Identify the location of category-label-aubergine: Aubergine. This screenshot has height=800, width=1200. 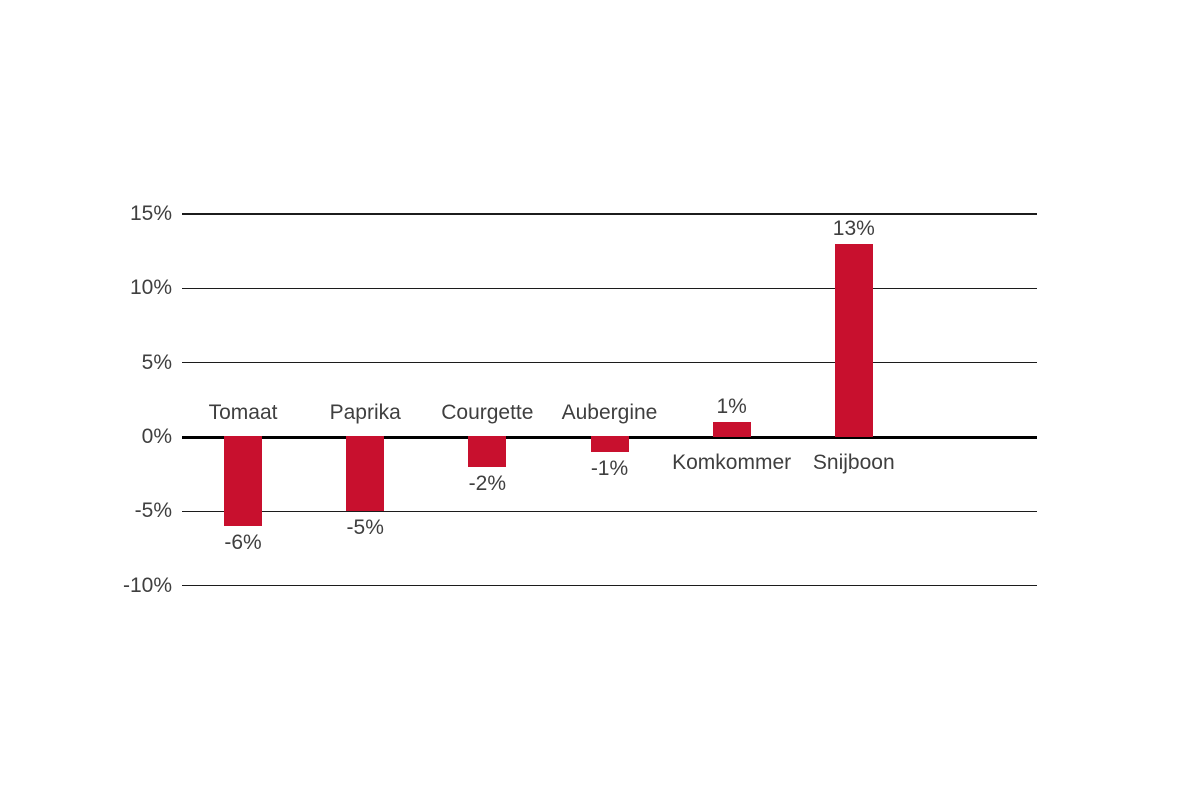
(609, 412).